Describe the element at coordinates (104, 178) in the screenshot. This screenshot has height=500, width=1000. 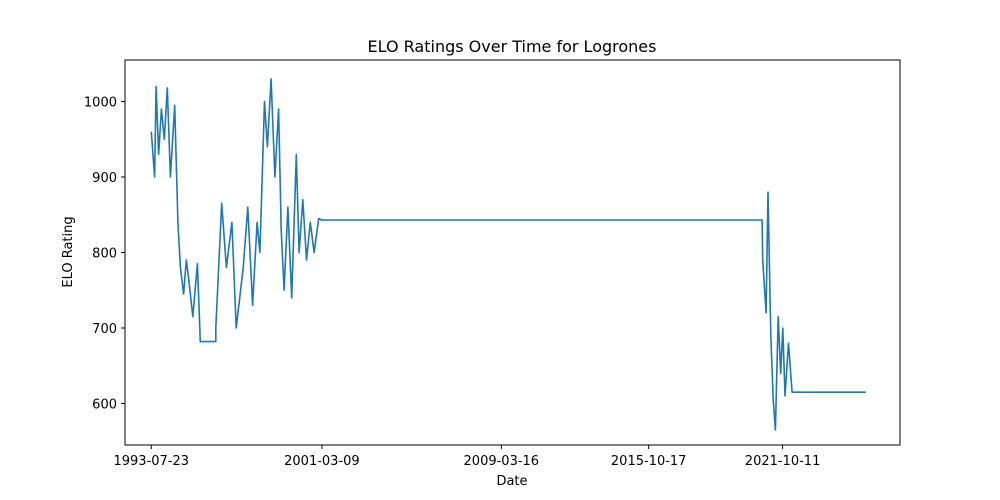
I see `y-tick-label: 900` at that location.